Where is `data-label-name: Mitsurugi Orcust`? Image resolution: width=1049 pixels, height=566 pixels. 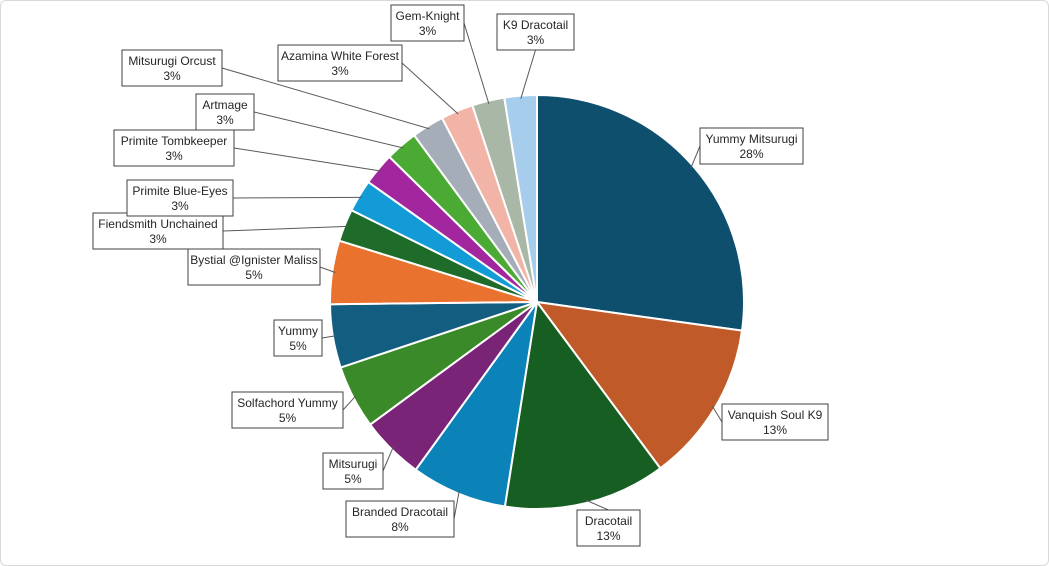
data-label-name: Mitsurugi Orcust is located at coordinates (172, 61).